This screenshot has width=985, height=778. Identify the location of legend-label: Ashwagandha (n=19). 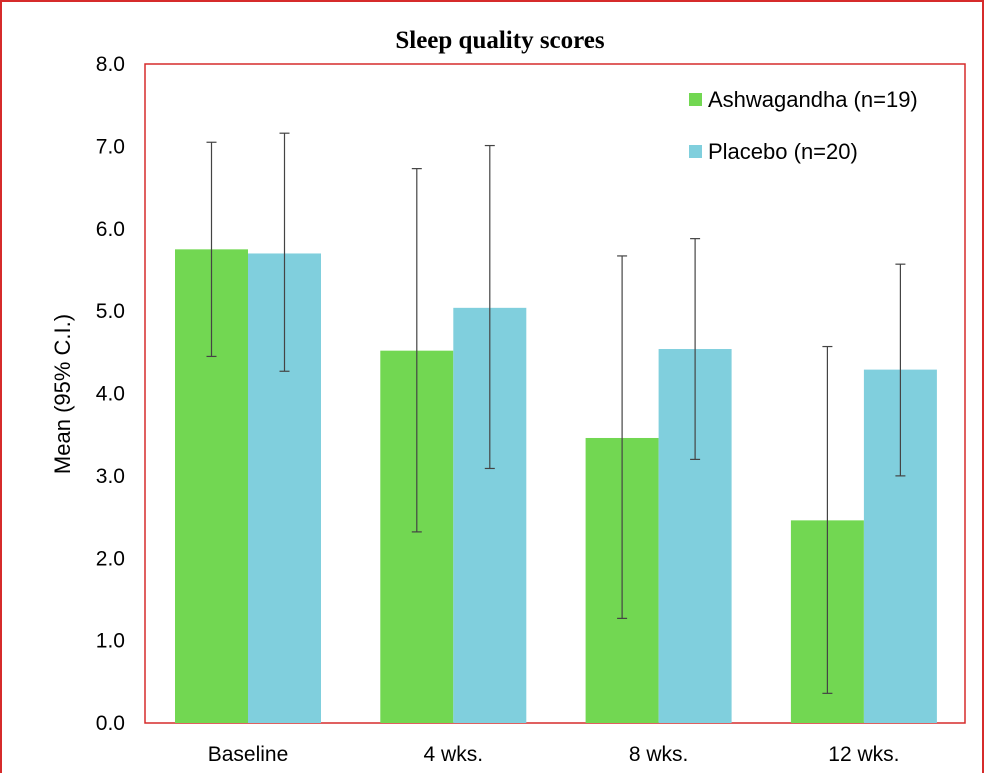
(813, 99).